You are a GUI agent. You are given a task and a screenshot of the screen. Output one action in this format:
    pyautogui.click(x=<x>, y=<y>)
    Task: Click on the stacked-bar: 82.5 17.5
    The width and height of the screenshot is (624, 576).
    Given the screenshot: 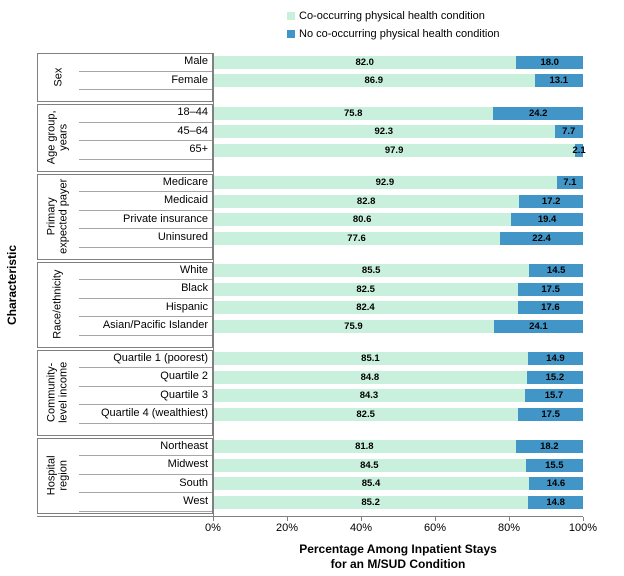 What is the action you would take?
    pyautogui.click(x=398, y=289)
    